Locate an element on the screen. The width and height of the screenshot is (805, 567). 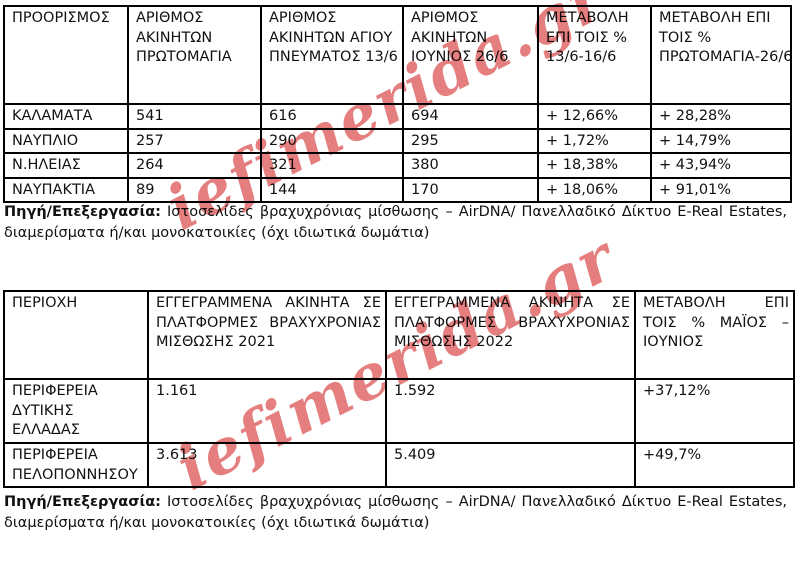
count-cell: 89 is located at coordinates (194, 189).